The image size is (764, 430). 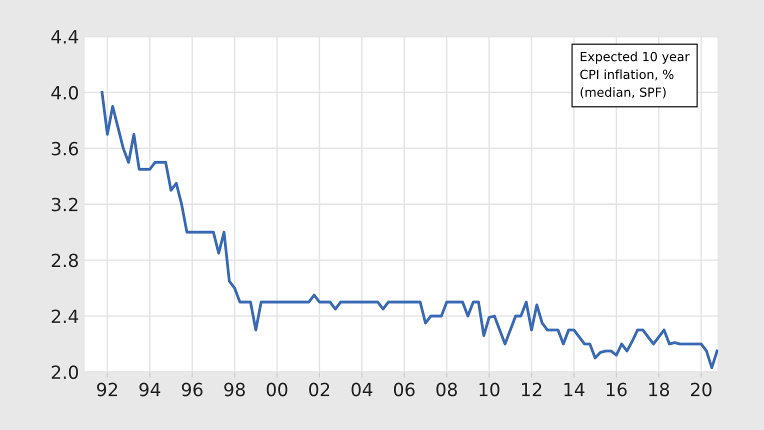 I want to click on x-tick-label: 00, so click(x=277, y=389).